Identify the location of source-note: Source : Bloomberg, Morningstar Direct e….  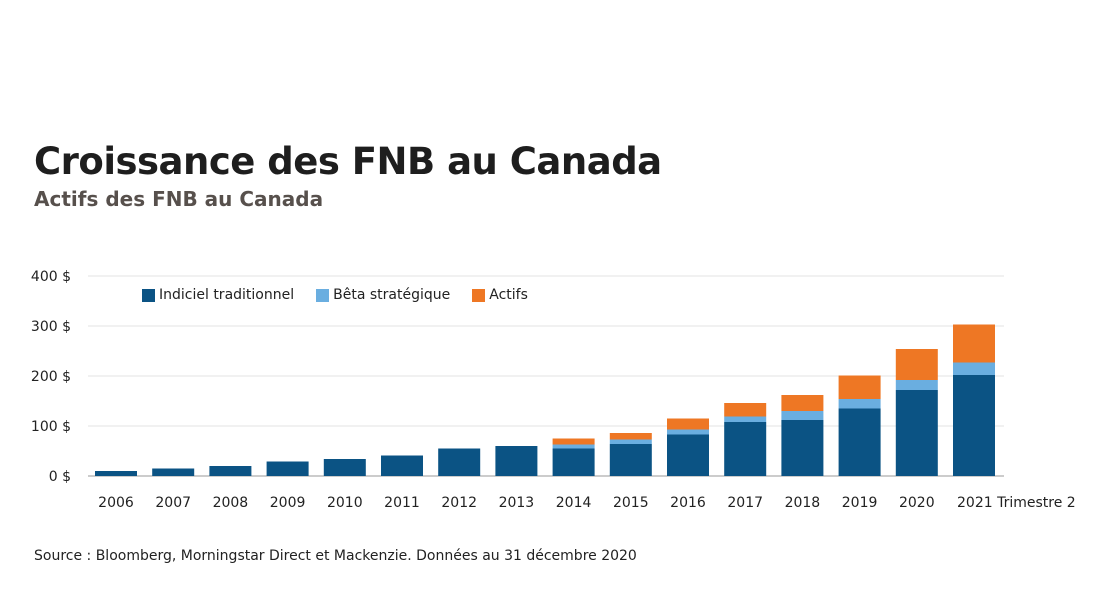
(335, 556).